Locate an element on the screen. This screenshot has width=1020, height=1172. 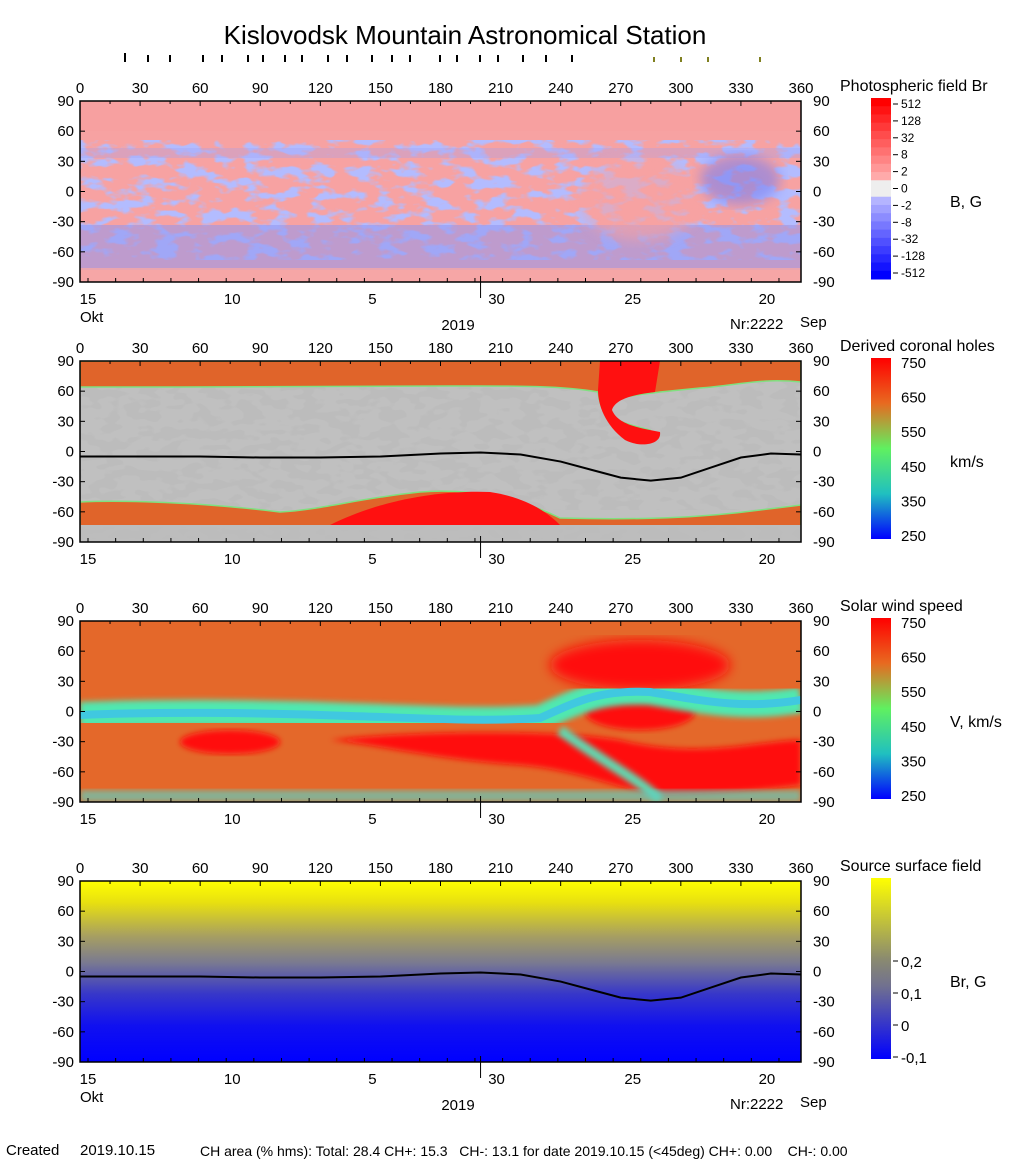
month-right-label: Sep is located at coordinates (813, 1102).